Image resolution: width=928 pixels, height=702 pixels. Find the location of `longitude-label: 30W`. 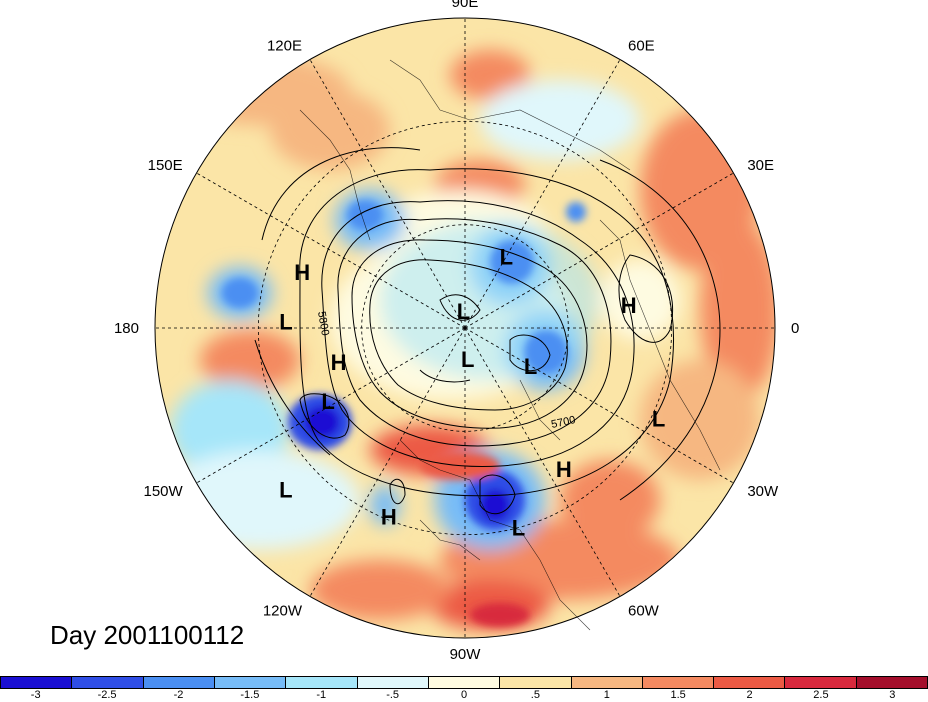

longitude-label: 30W is located at coordinates (763, 491).